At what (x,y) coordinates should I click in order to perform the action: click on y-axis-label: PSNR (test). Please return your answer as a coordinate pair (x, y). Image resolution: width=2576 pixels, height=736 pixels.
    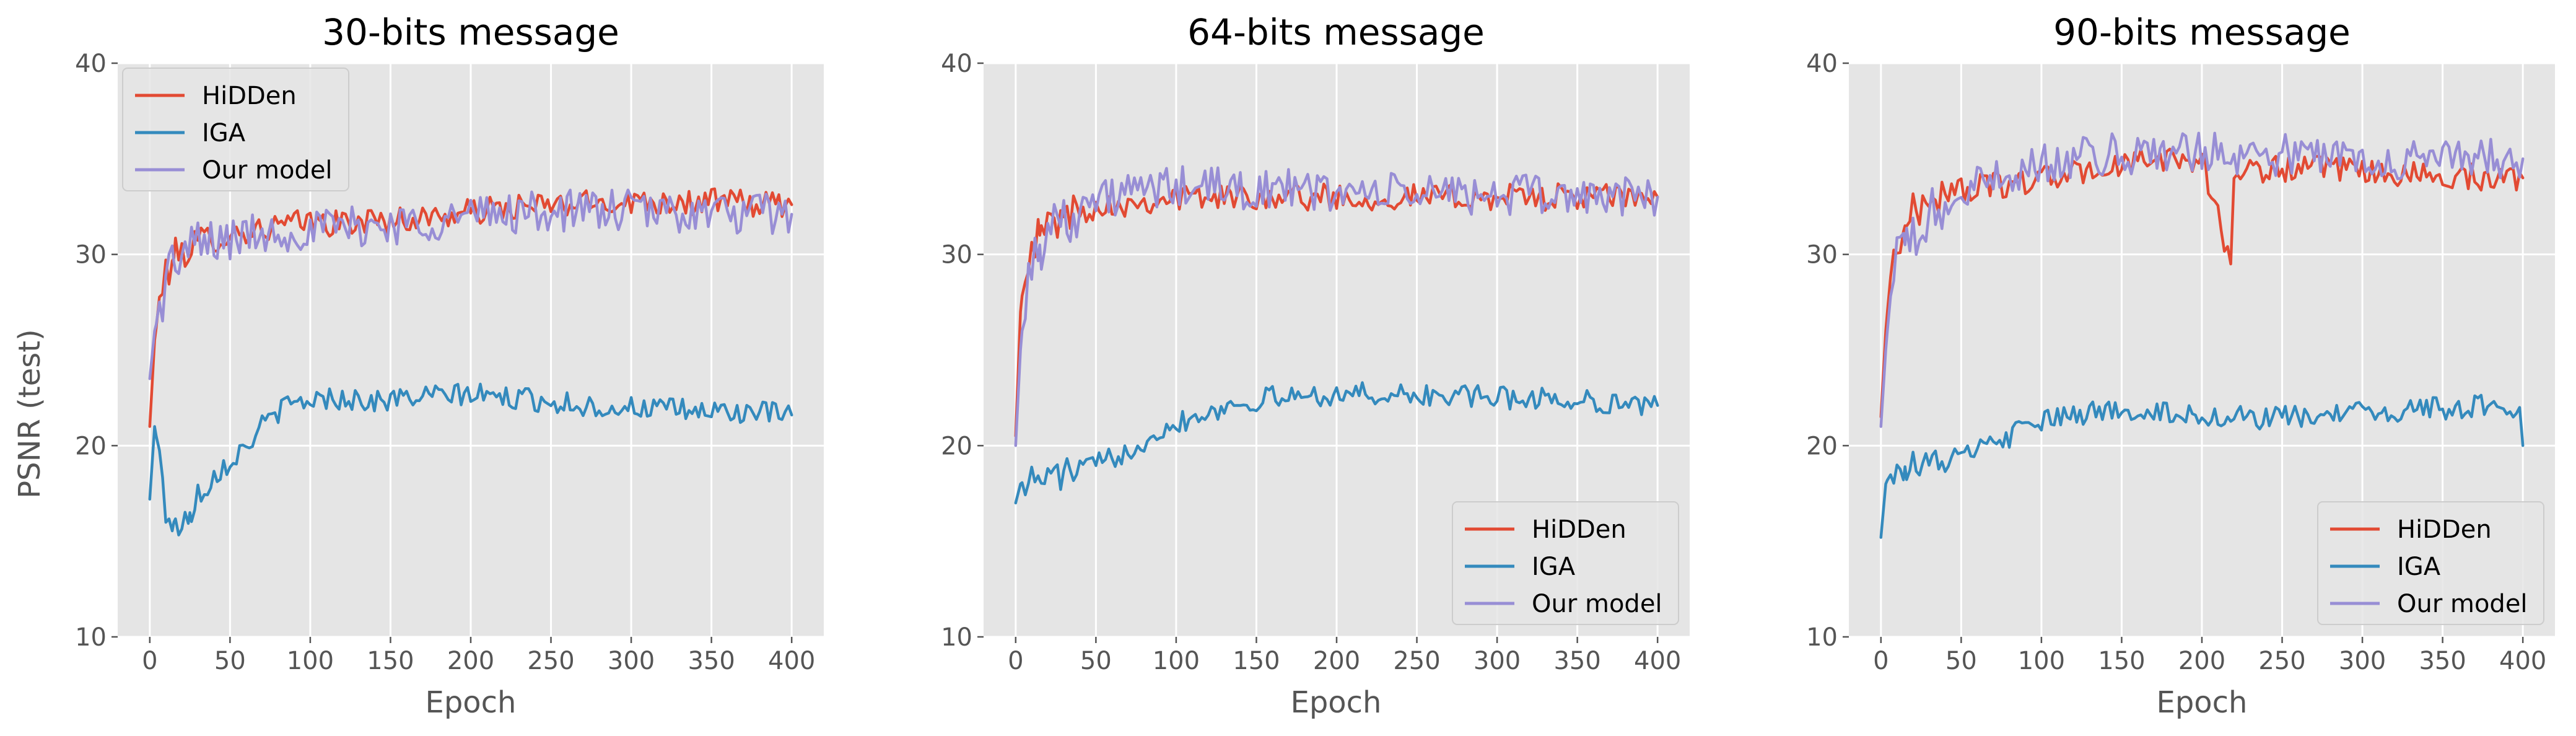
    Looking at the image, I should click on (29, 414).